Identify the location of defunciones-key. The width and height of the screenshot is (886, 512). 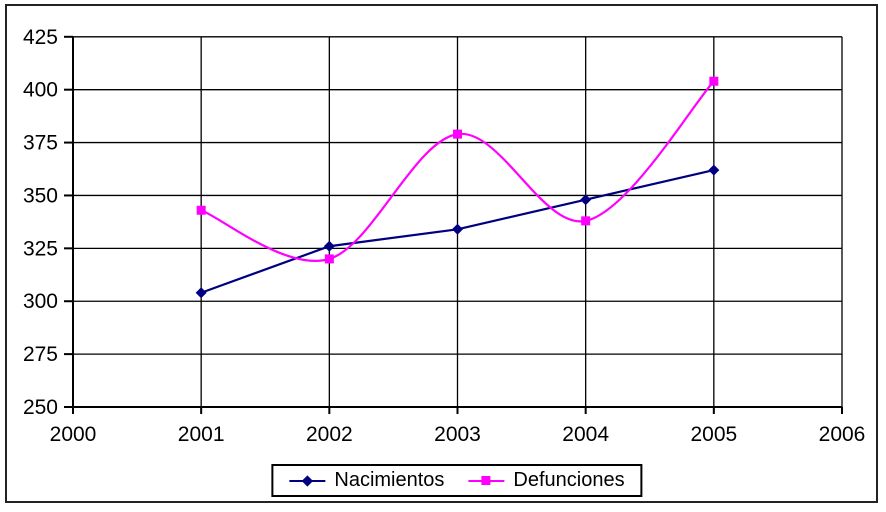
(486, 481).